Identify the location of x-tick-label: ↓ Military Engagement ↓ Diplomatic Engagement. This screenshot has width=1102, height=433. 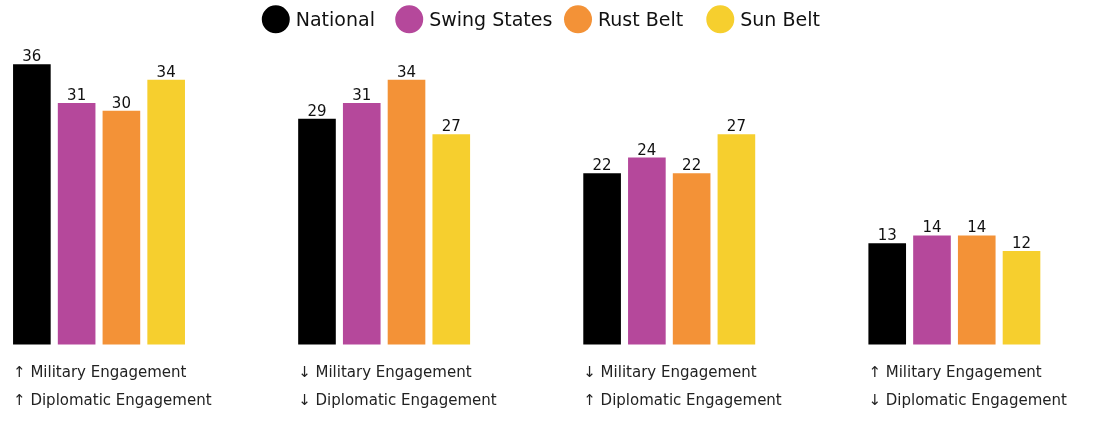
(397, 386).